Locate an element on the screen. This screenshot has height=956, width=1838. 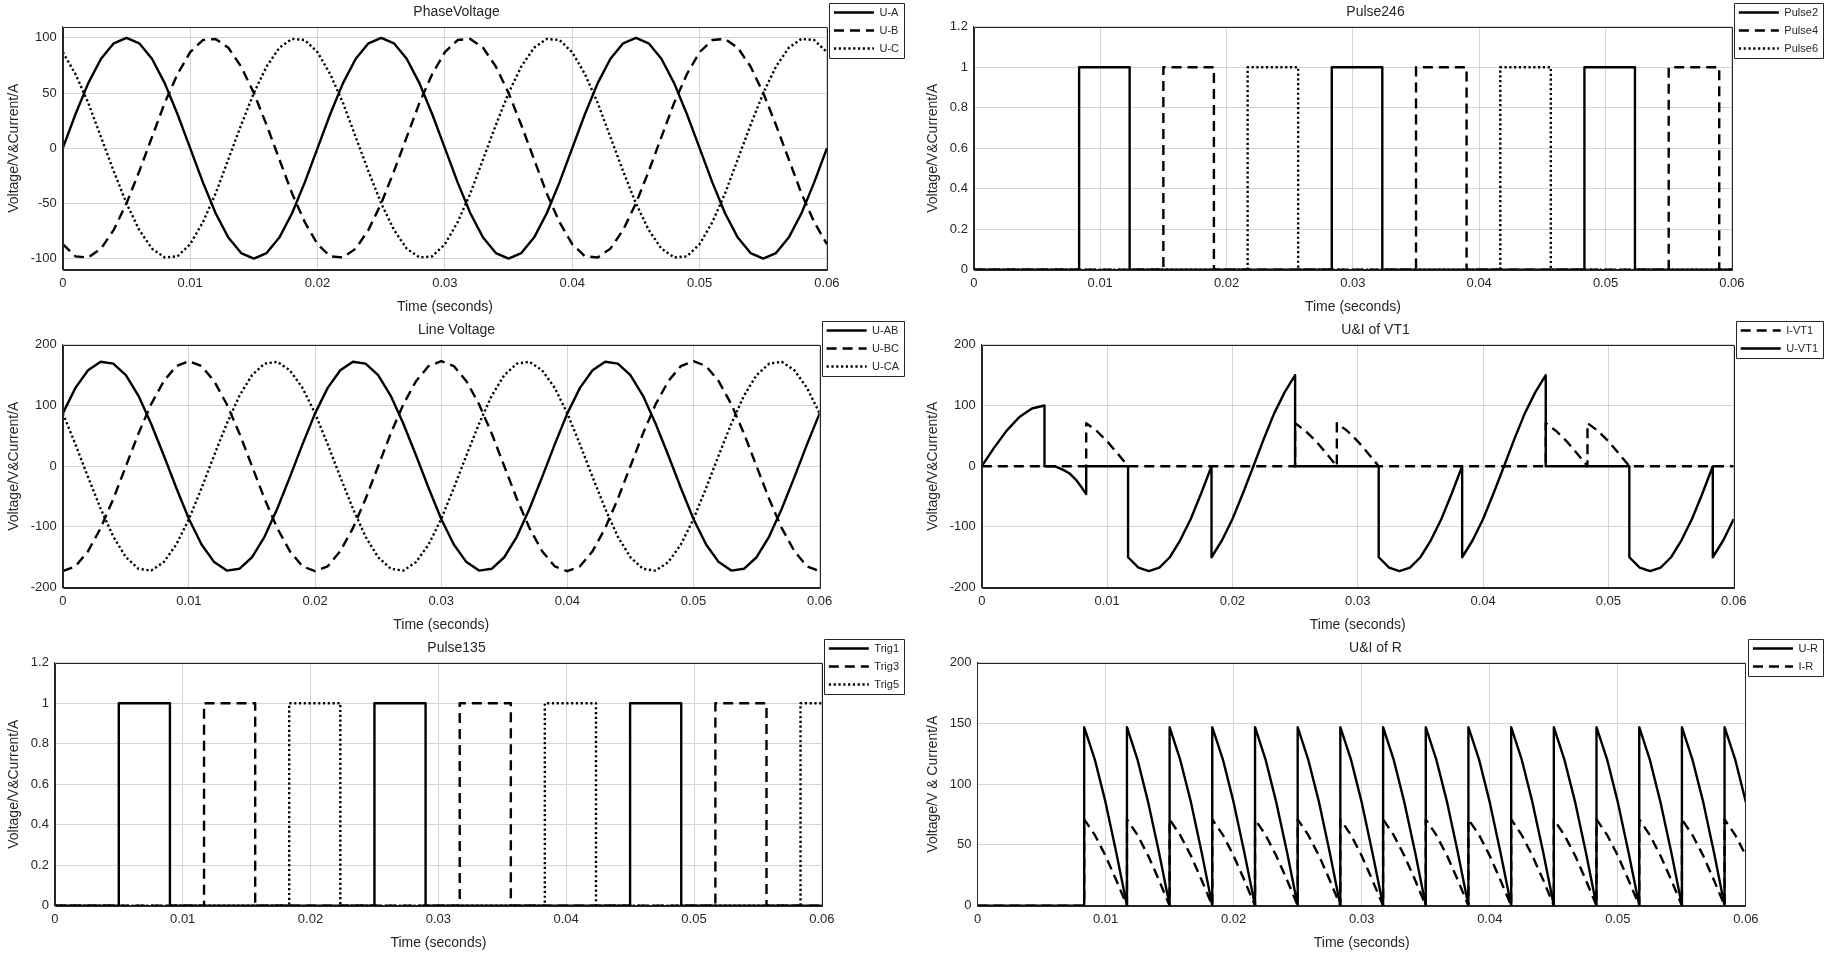
chart-title: Pulse246 is located at coordinates (1375, 11).